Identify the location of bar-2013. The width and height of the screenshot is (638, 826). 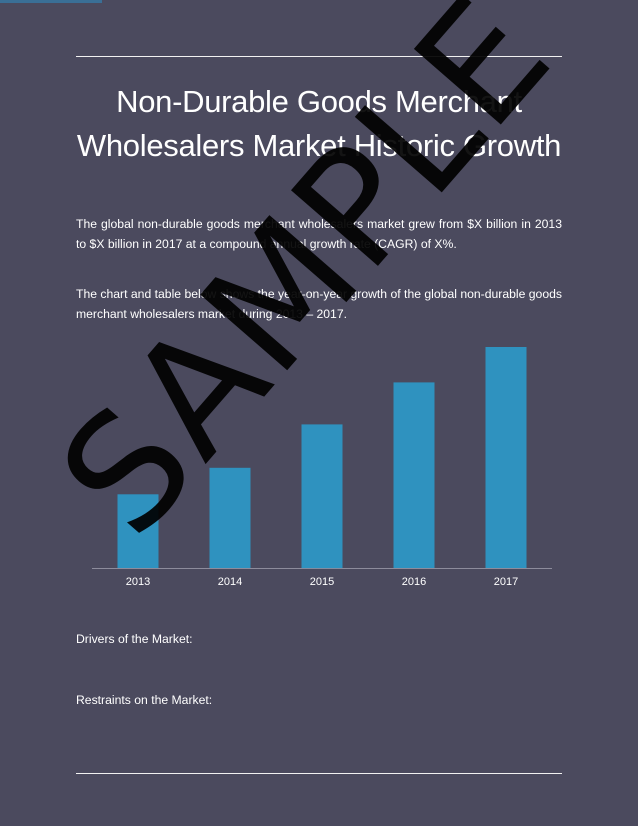
(138, 531).